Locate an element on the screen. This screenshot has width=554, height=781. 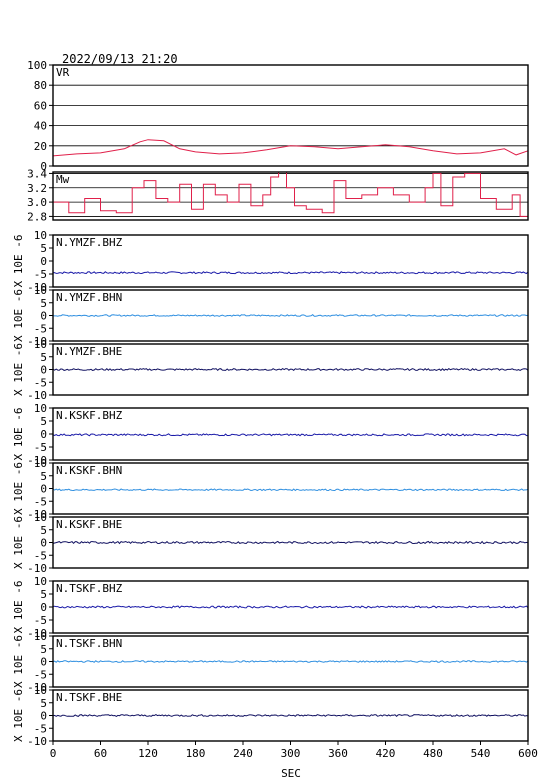
x-tick-label: 120 is located at coordinates (148, 753).